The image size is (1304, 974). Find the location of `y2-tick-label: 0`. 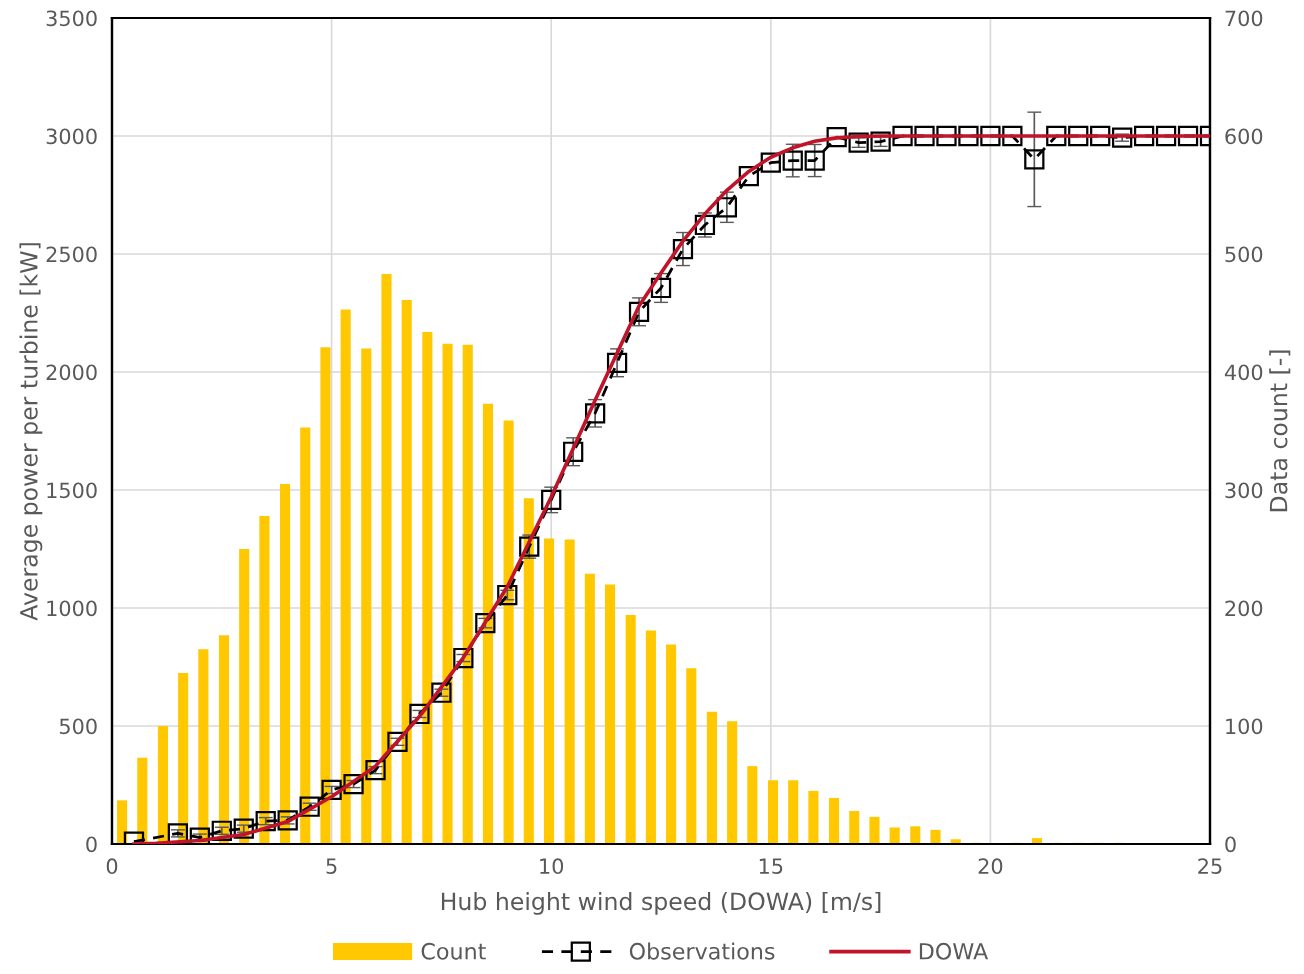

y2-tick-label: 0 is located at coordinates (1230, 844).